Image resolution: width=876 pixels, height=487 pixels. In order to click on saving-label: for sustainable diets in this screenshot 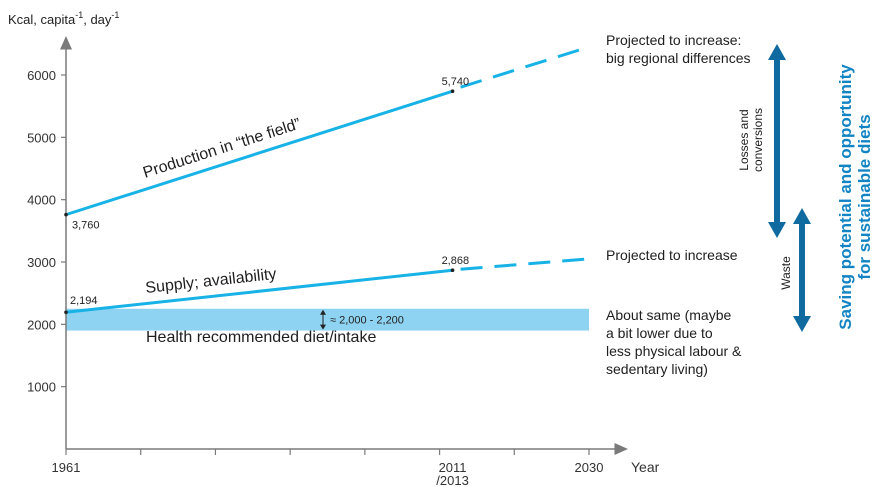, I will do `click(864, 196)`.